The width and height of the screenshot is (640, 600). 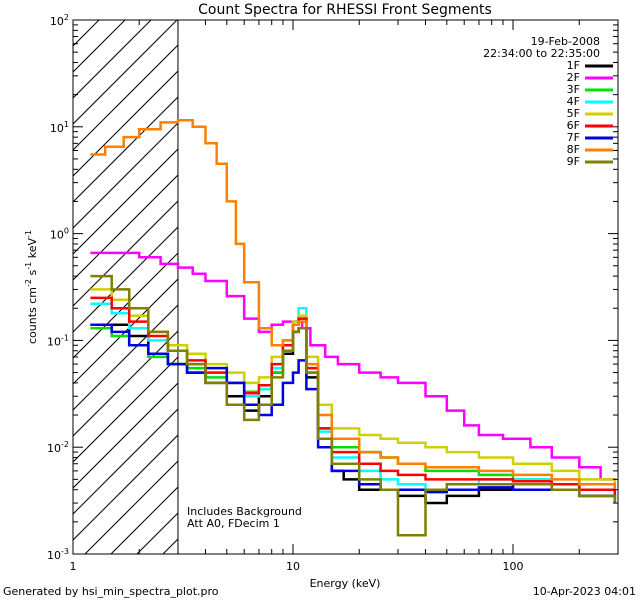 What do you see at coordinates (59, 20) in the screenshot?
I see `y-tick-label-1e2: 10²` at bounding box center [59, 20].